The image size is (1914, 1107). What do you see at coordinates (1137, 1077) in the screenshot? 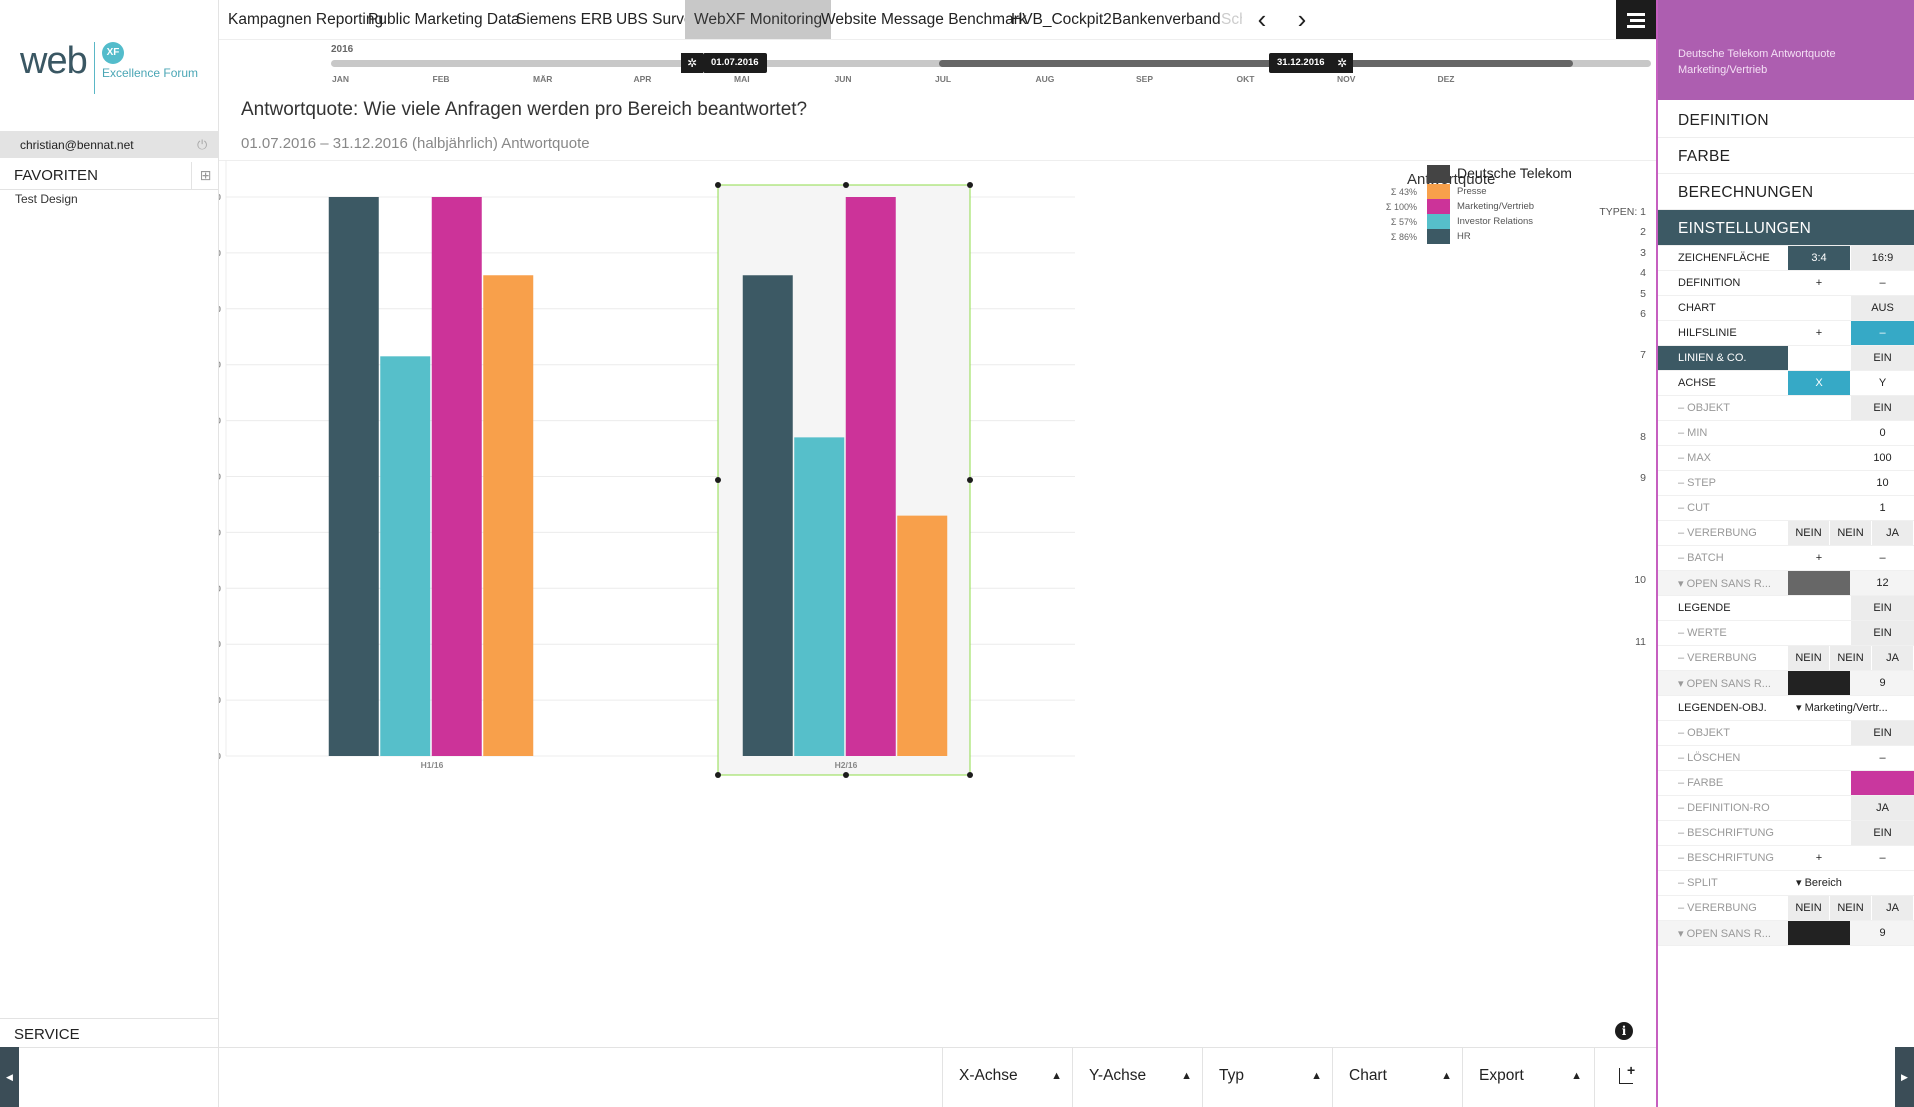
I see `y-achse-button: Y-Achse ▲` at bounding box center [1137, 1077].